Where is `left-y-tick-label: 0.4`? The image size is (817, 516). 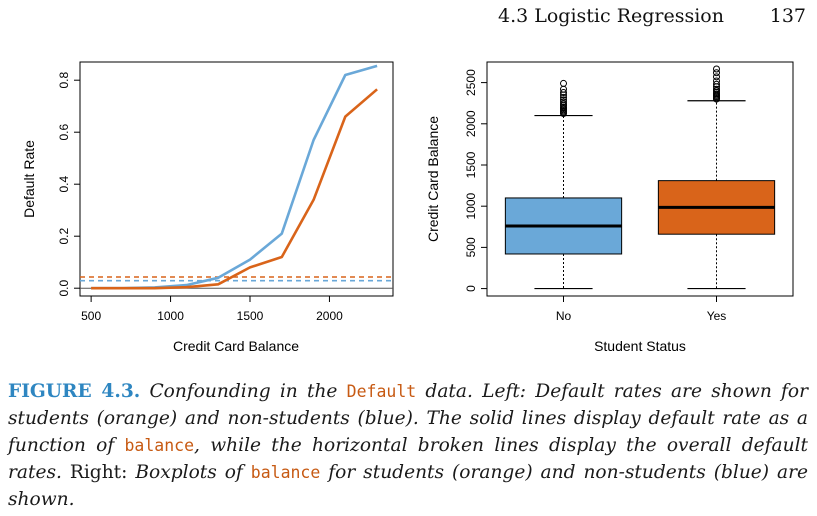
left-y-tick-label: 0.4 is located at coordinates (64, 184).